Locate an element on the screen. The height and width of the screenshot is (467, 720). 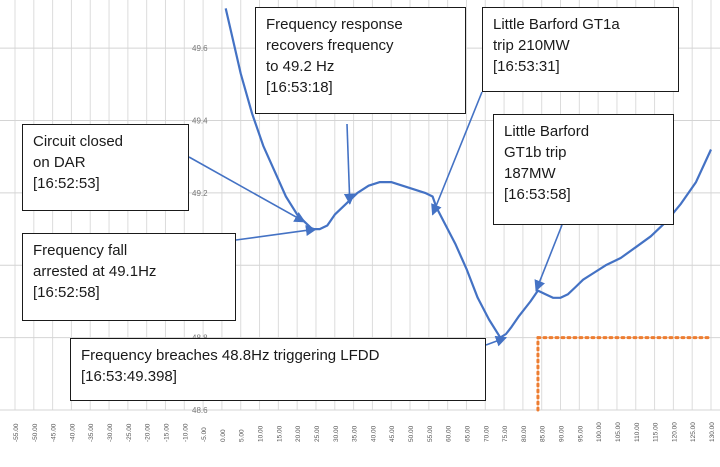
x-tick-label: -25.00 is located at coordinates (129, 432).